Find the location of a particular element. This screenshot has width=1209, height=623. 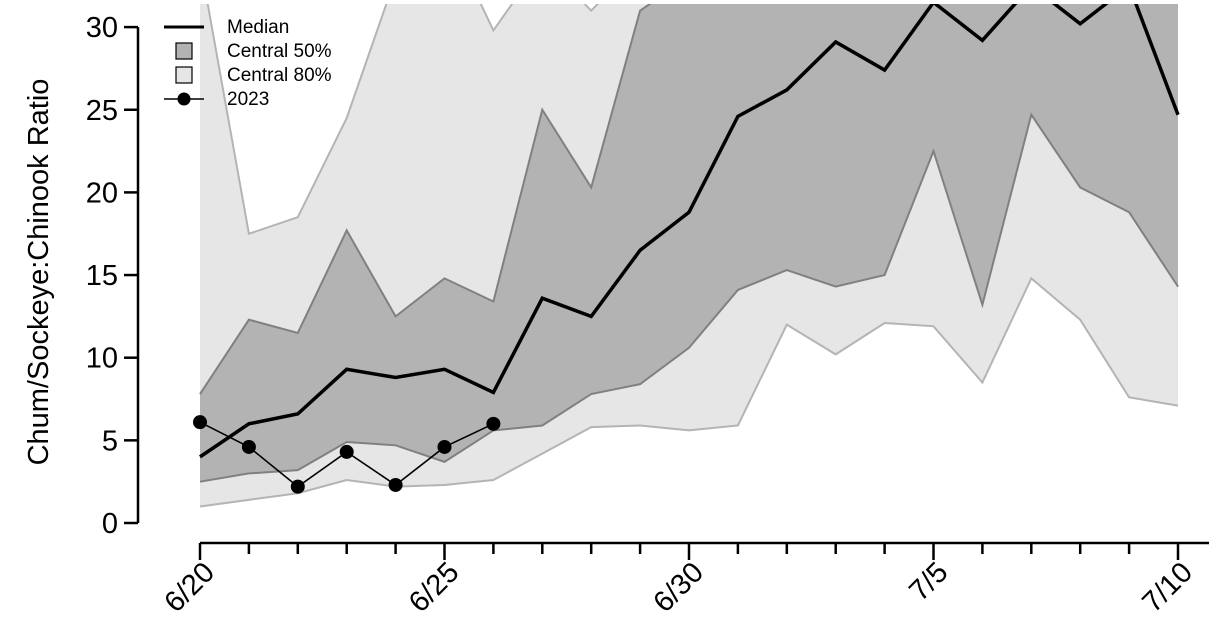

y-tick-label: 10 is located at coordinates (102, 359).